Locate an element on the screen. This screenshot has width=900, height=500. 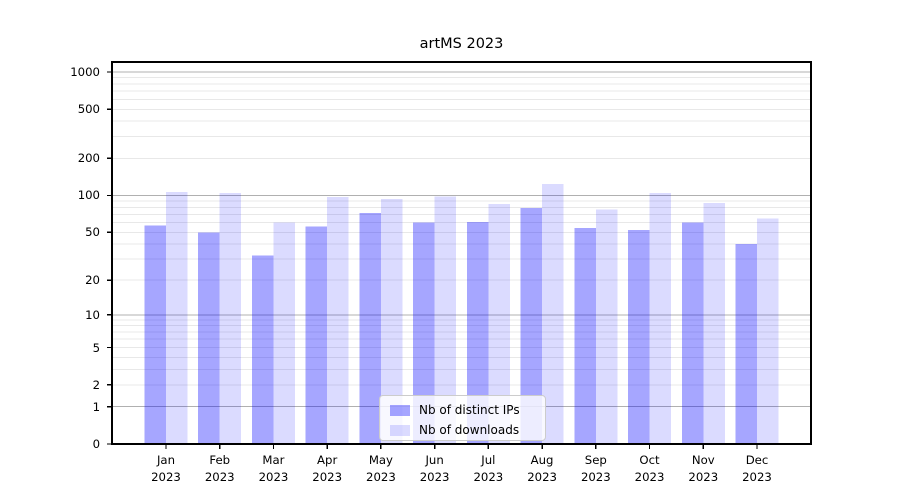
bar-distinct-ips-may is located at coordinates (370, 328).